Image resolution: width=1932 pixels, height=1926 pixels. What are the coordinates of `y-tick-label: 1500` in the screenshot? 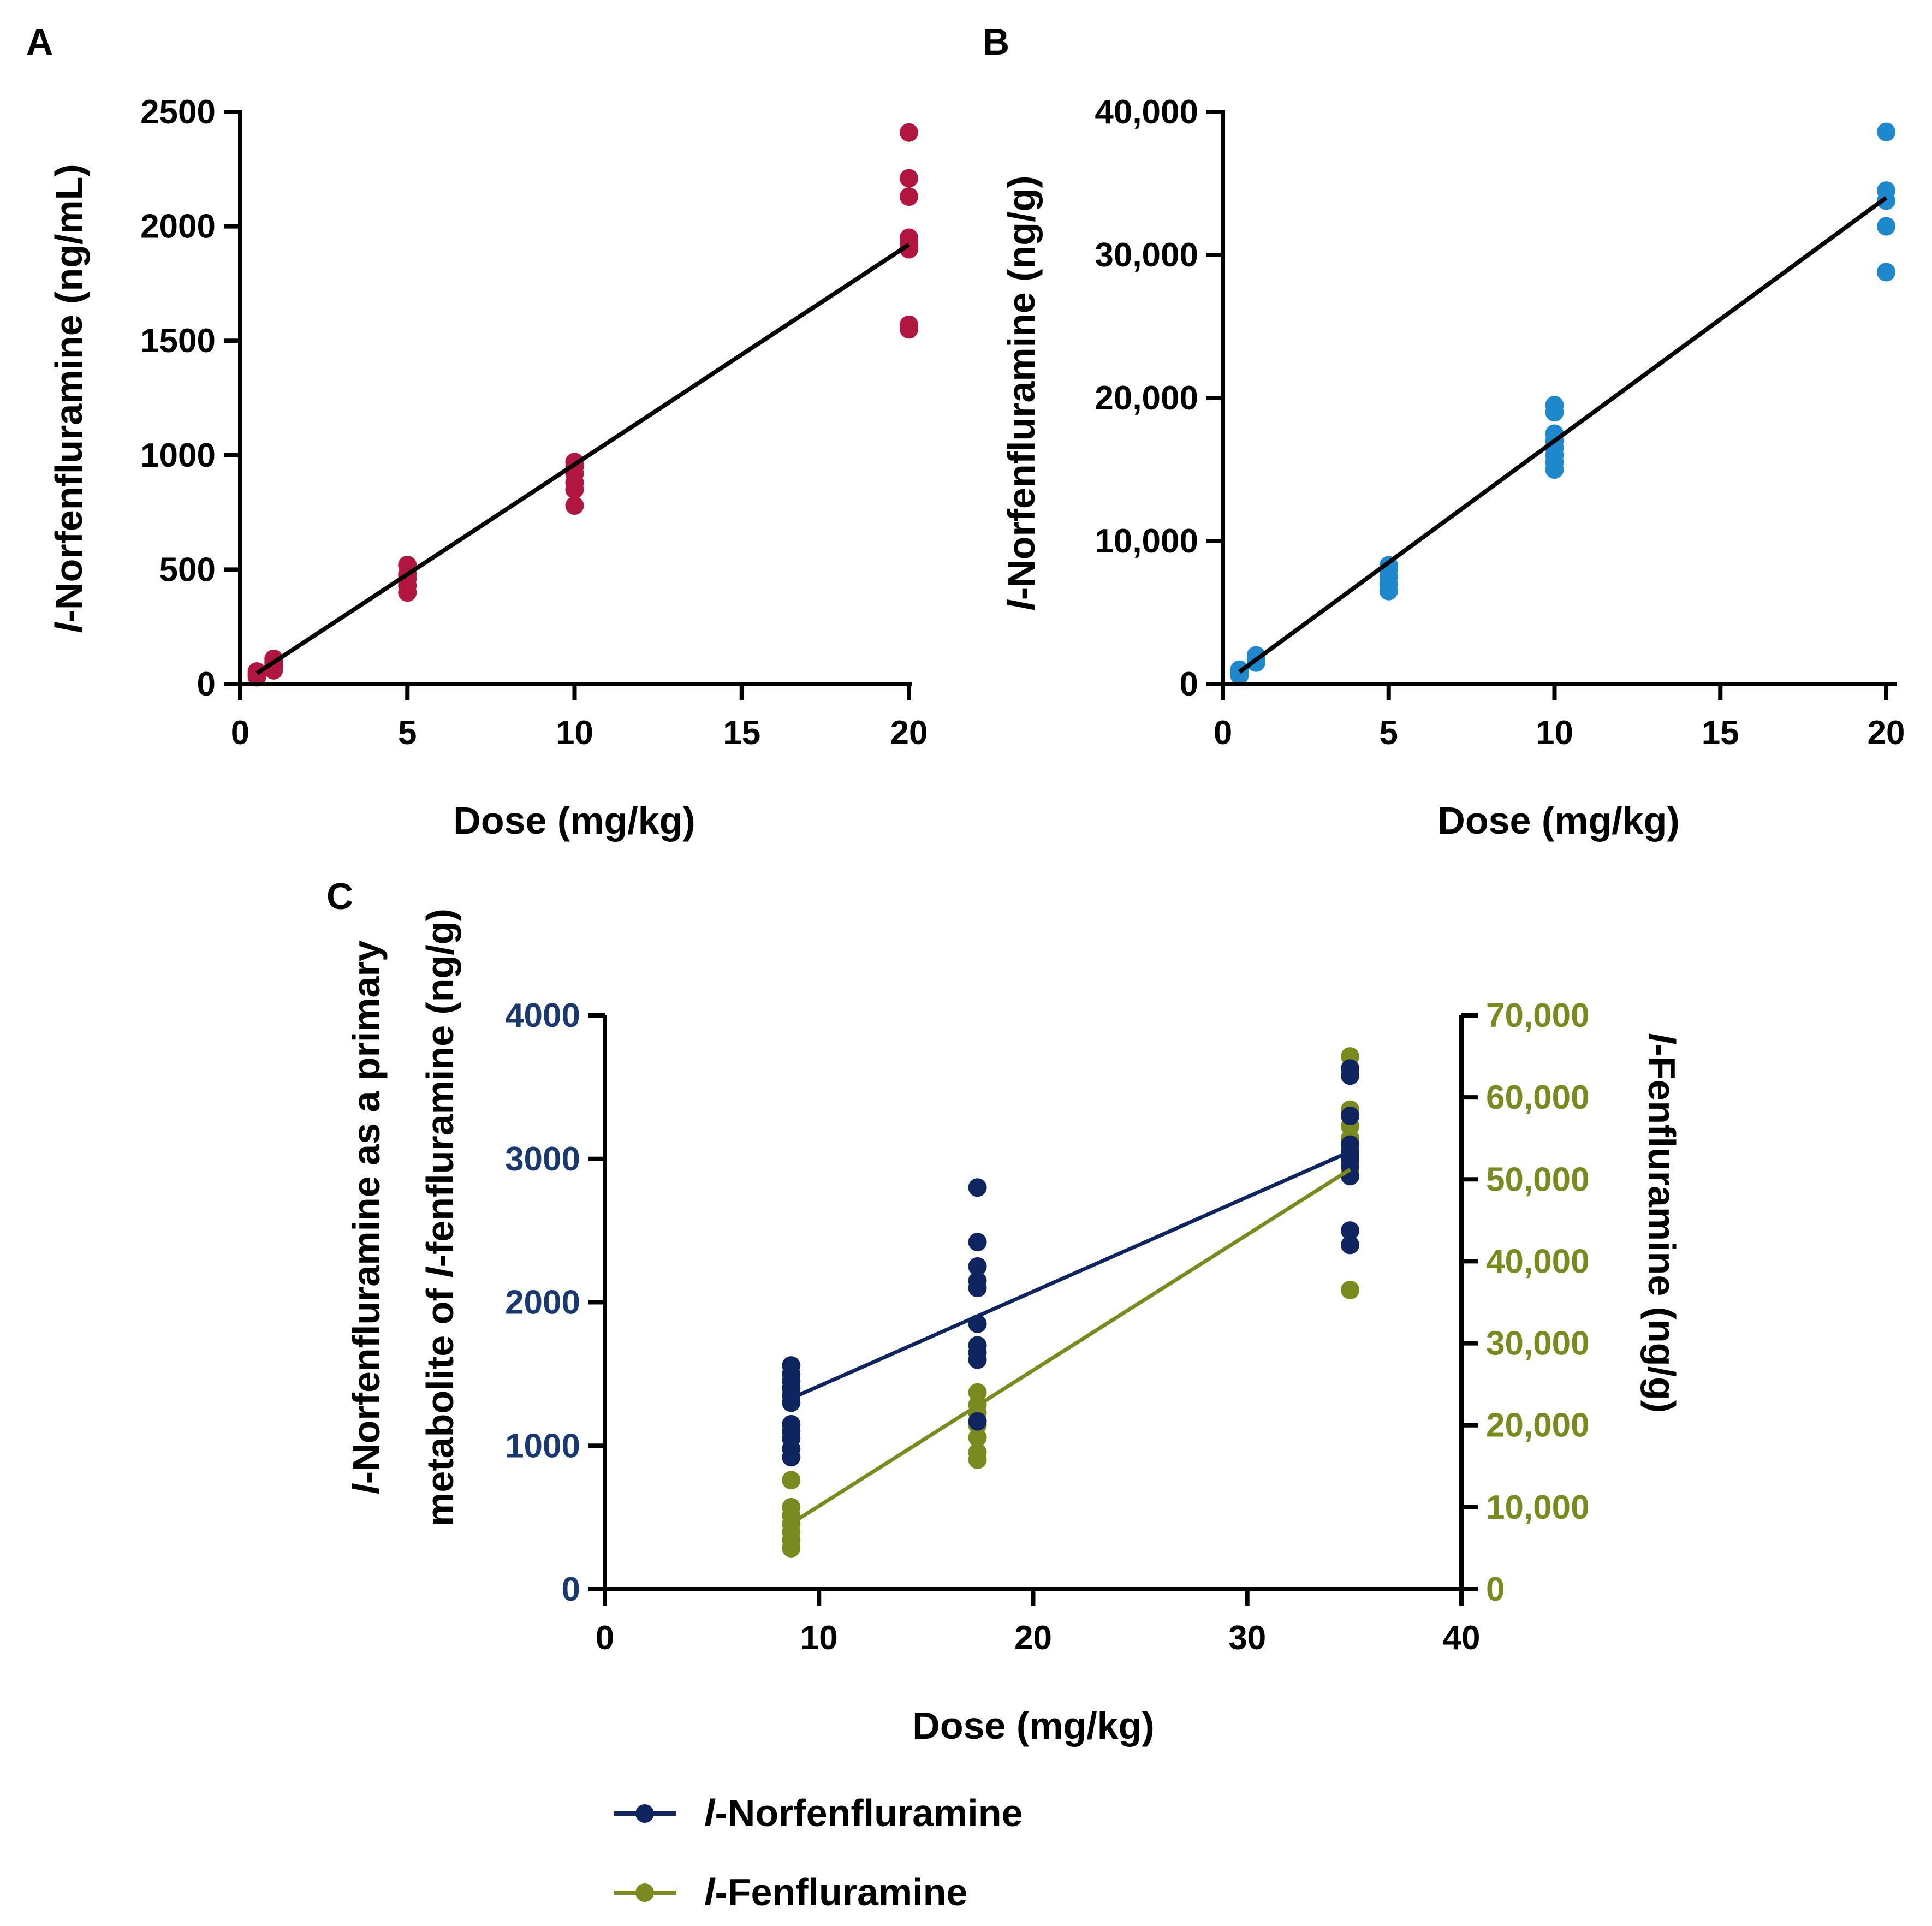 It's located at (178, 341).